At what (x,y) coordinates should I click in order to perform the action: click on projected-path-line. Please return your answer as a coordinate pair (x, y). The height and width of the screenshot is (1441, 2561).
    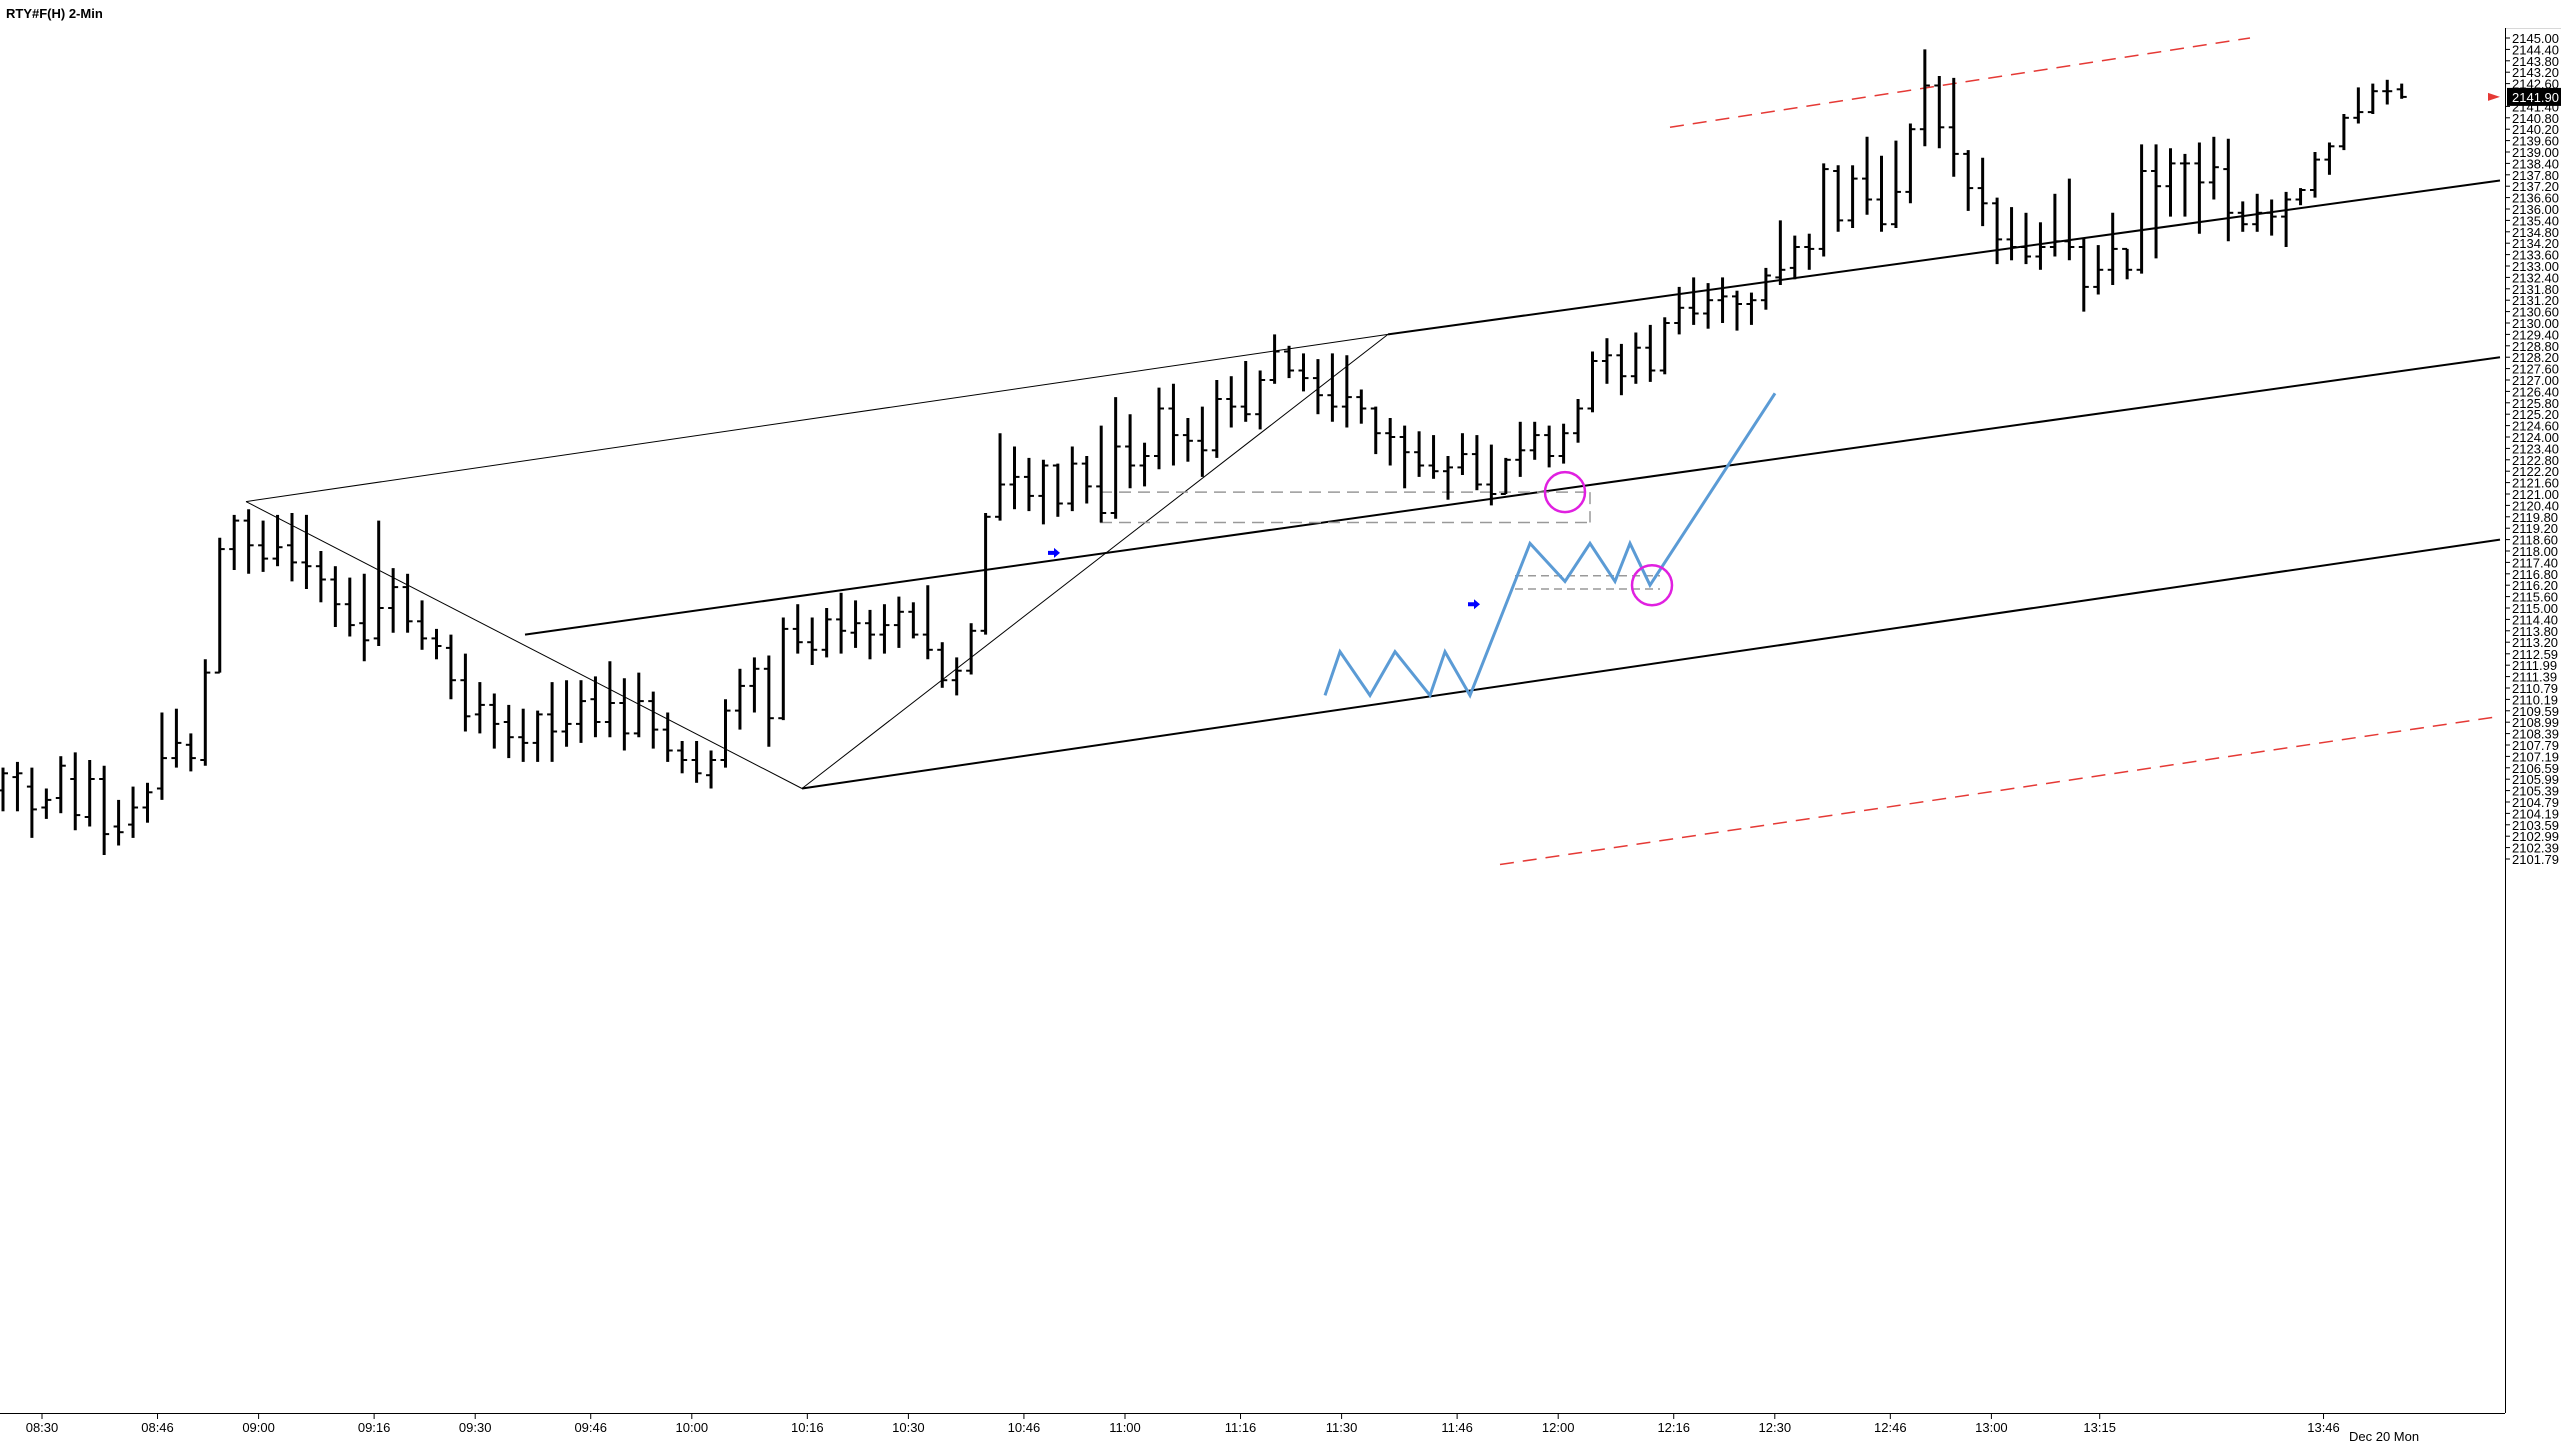
    Looking at the image, I should click on (1550, 545).